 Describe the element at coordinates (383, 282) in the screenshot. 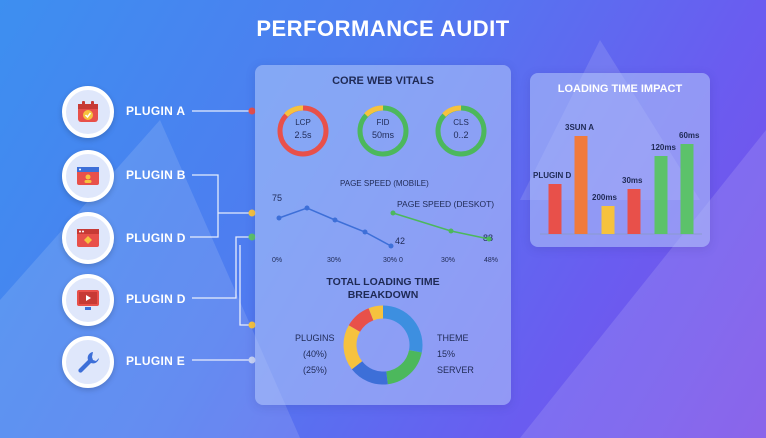

I see `breakdown-title-1: TOTAL LOADING TIME` at that location.